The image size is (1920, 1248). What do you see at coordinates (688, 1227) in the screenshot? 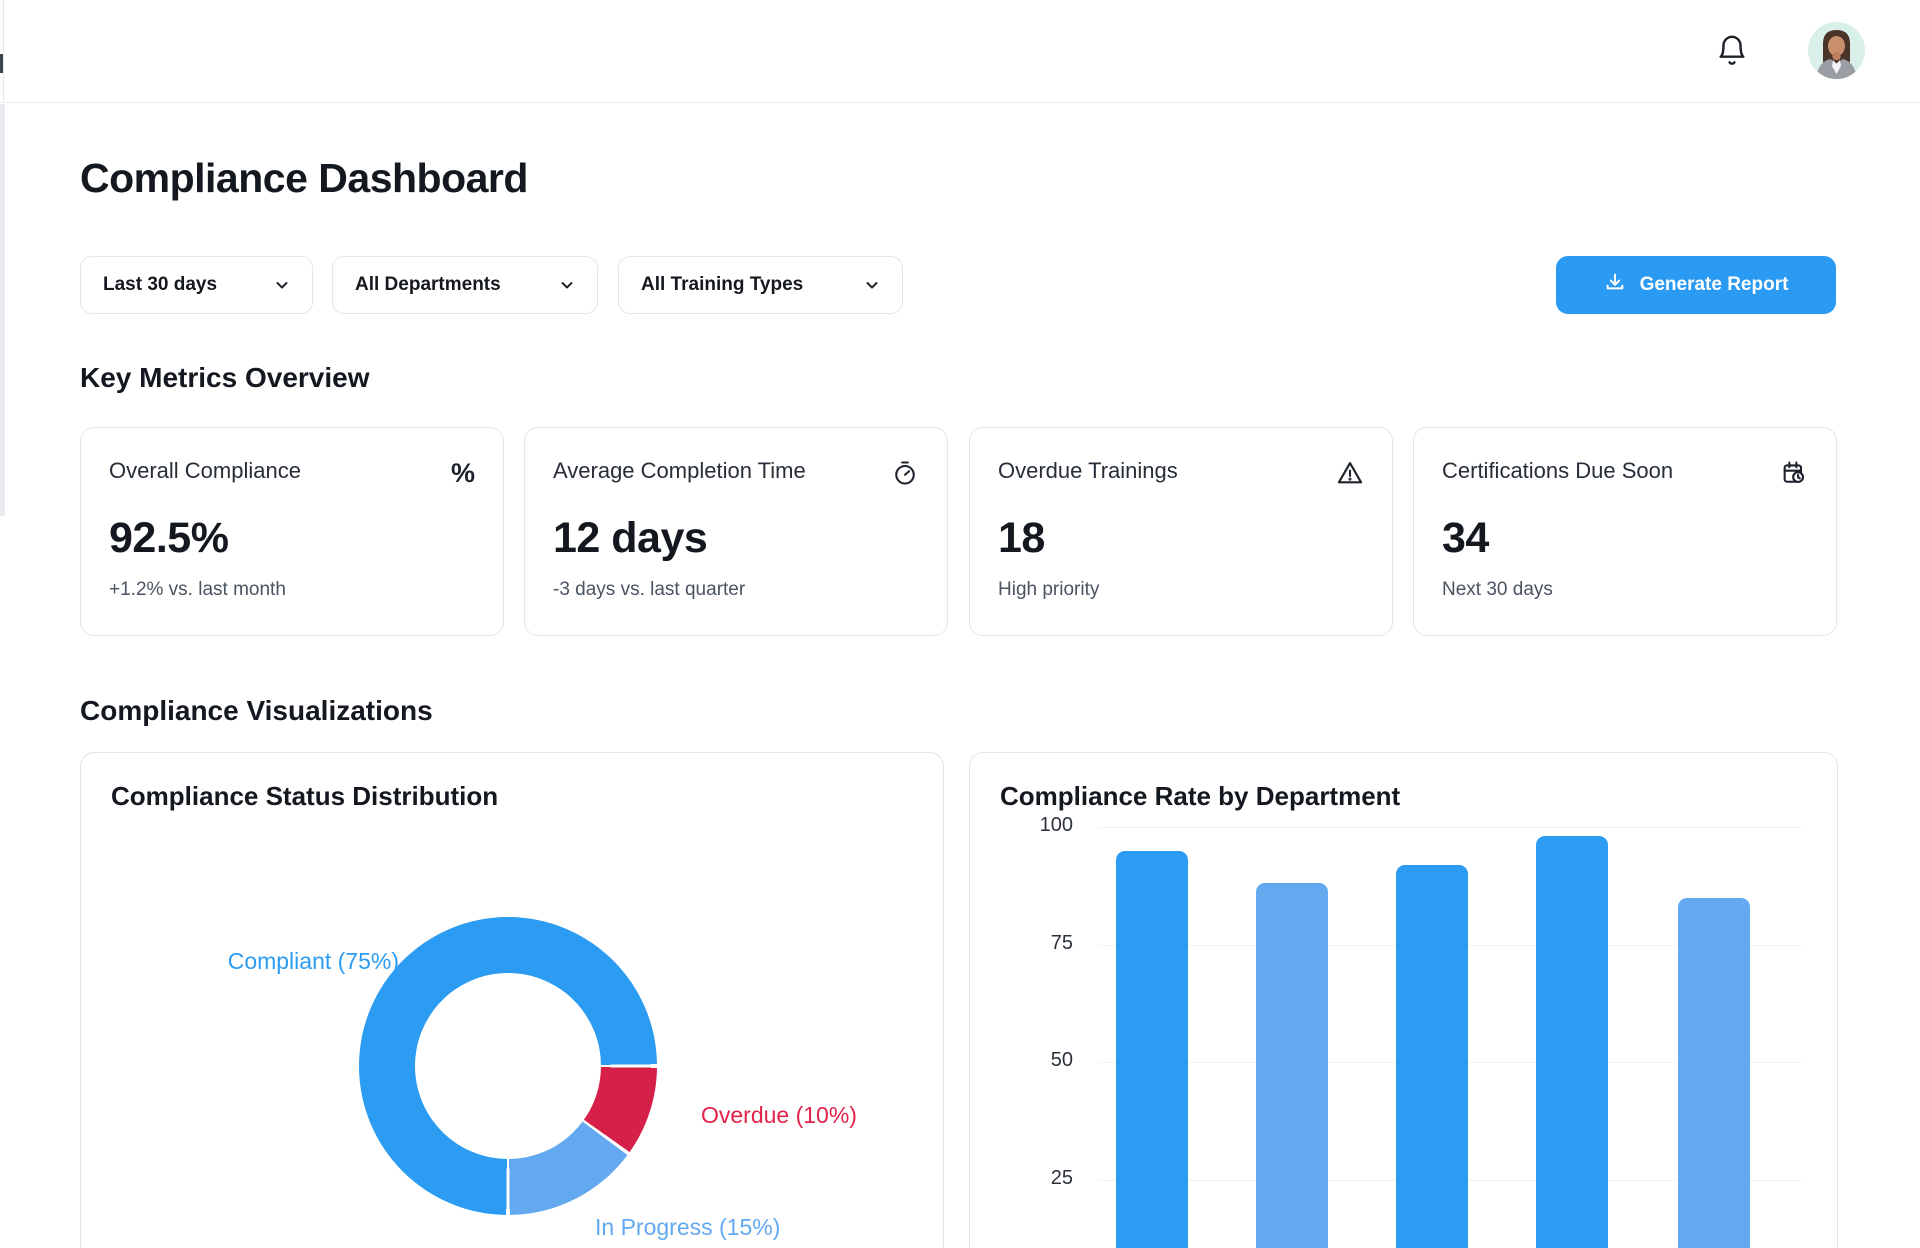
I see `donut-label-in-progress: In Progress (15%)` at bounding box center [688, 1227].